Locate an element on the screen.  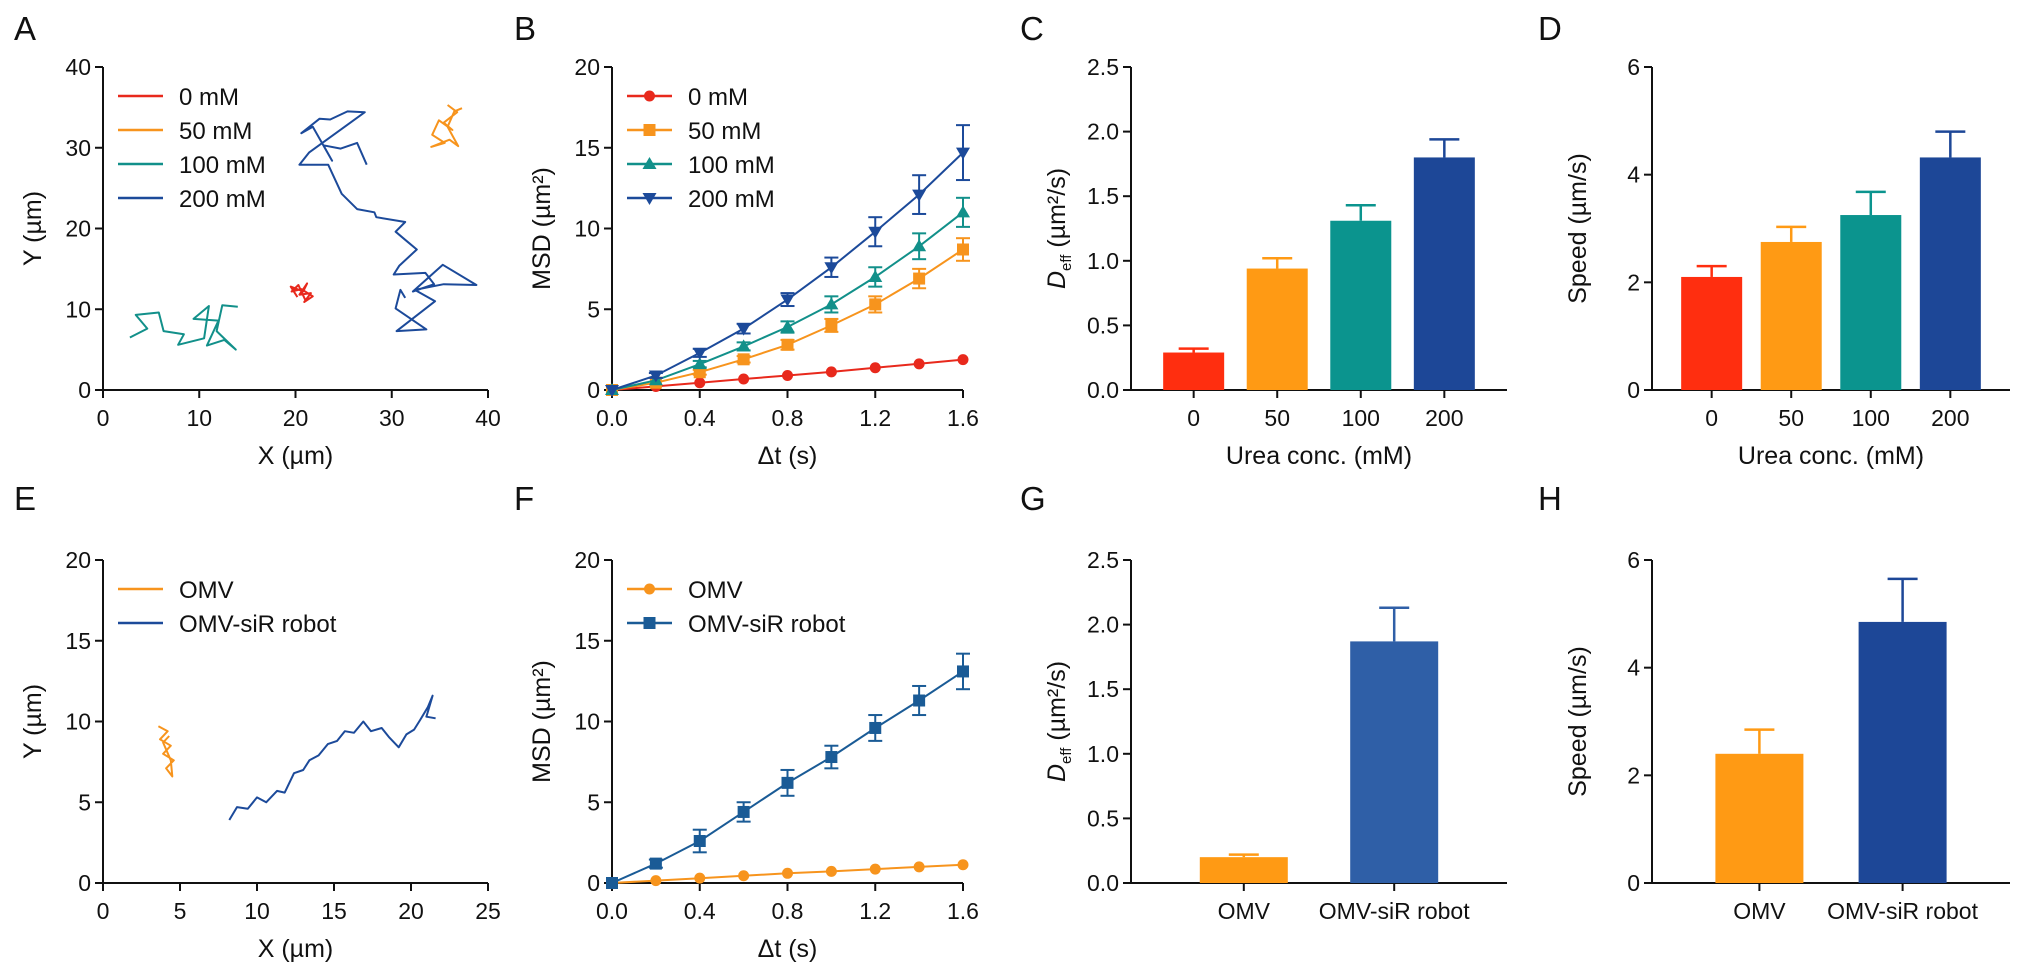
x-tick-label: OMV-siR robot is located at coordinates (1394, 911).